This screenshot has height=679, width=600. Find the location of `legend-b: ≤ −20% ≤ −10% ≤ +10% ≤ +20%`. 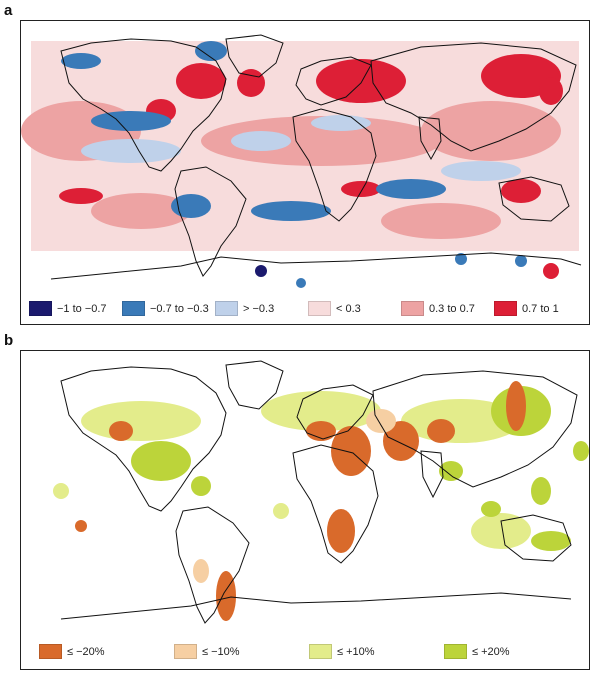

legend-b: ≤ −20% ≤ −10% ≤ +10% ≤ +20% is located at coordinates (305, 651).